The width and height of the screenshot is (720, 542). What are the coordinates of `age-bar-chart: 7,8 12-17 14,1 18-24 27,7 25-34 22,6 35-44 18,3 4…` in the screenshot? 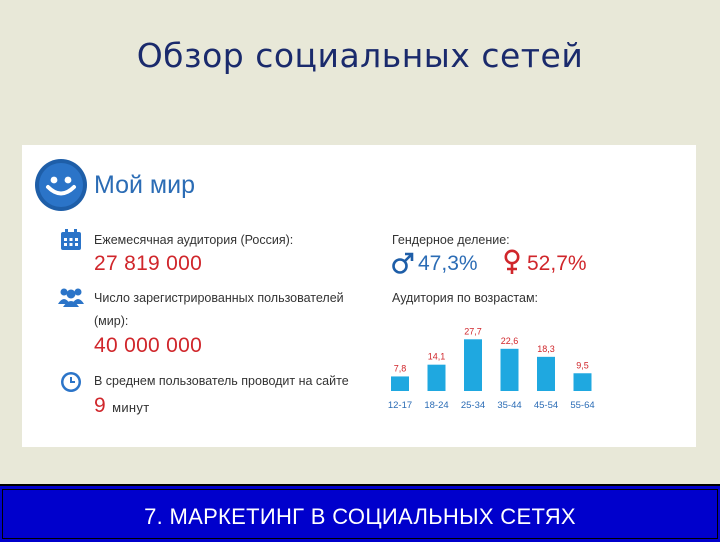 It's located at (491, 368).